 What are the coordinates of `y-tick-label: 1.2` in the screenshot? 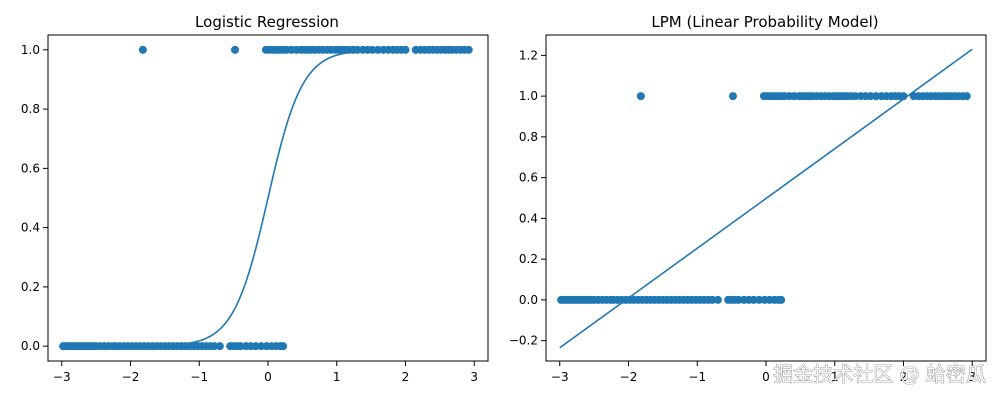 It's located at (528, 55).